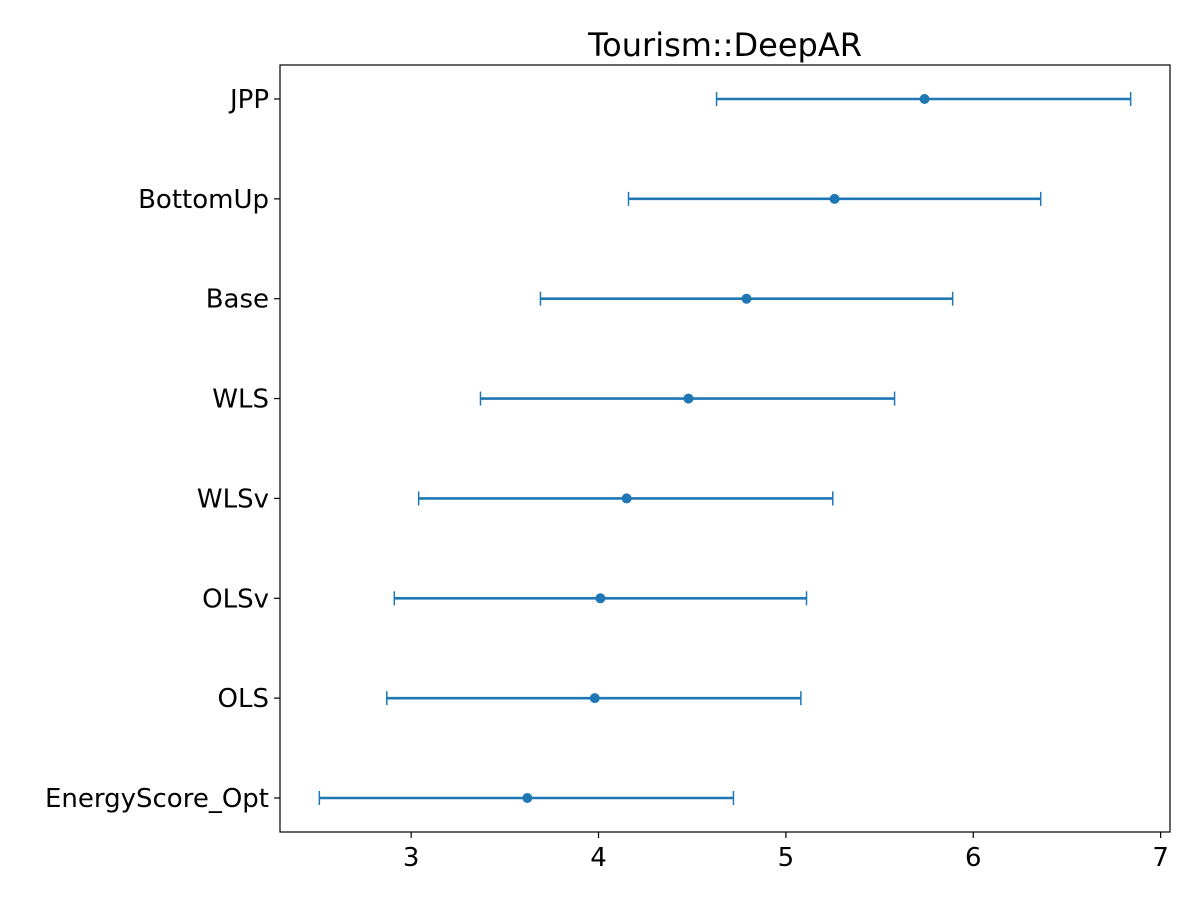  What do you see at coordinates (724, 45) in the screenshot?
I see `chart-title: Tourism::DeepAR` at bounding box center [724, 45].